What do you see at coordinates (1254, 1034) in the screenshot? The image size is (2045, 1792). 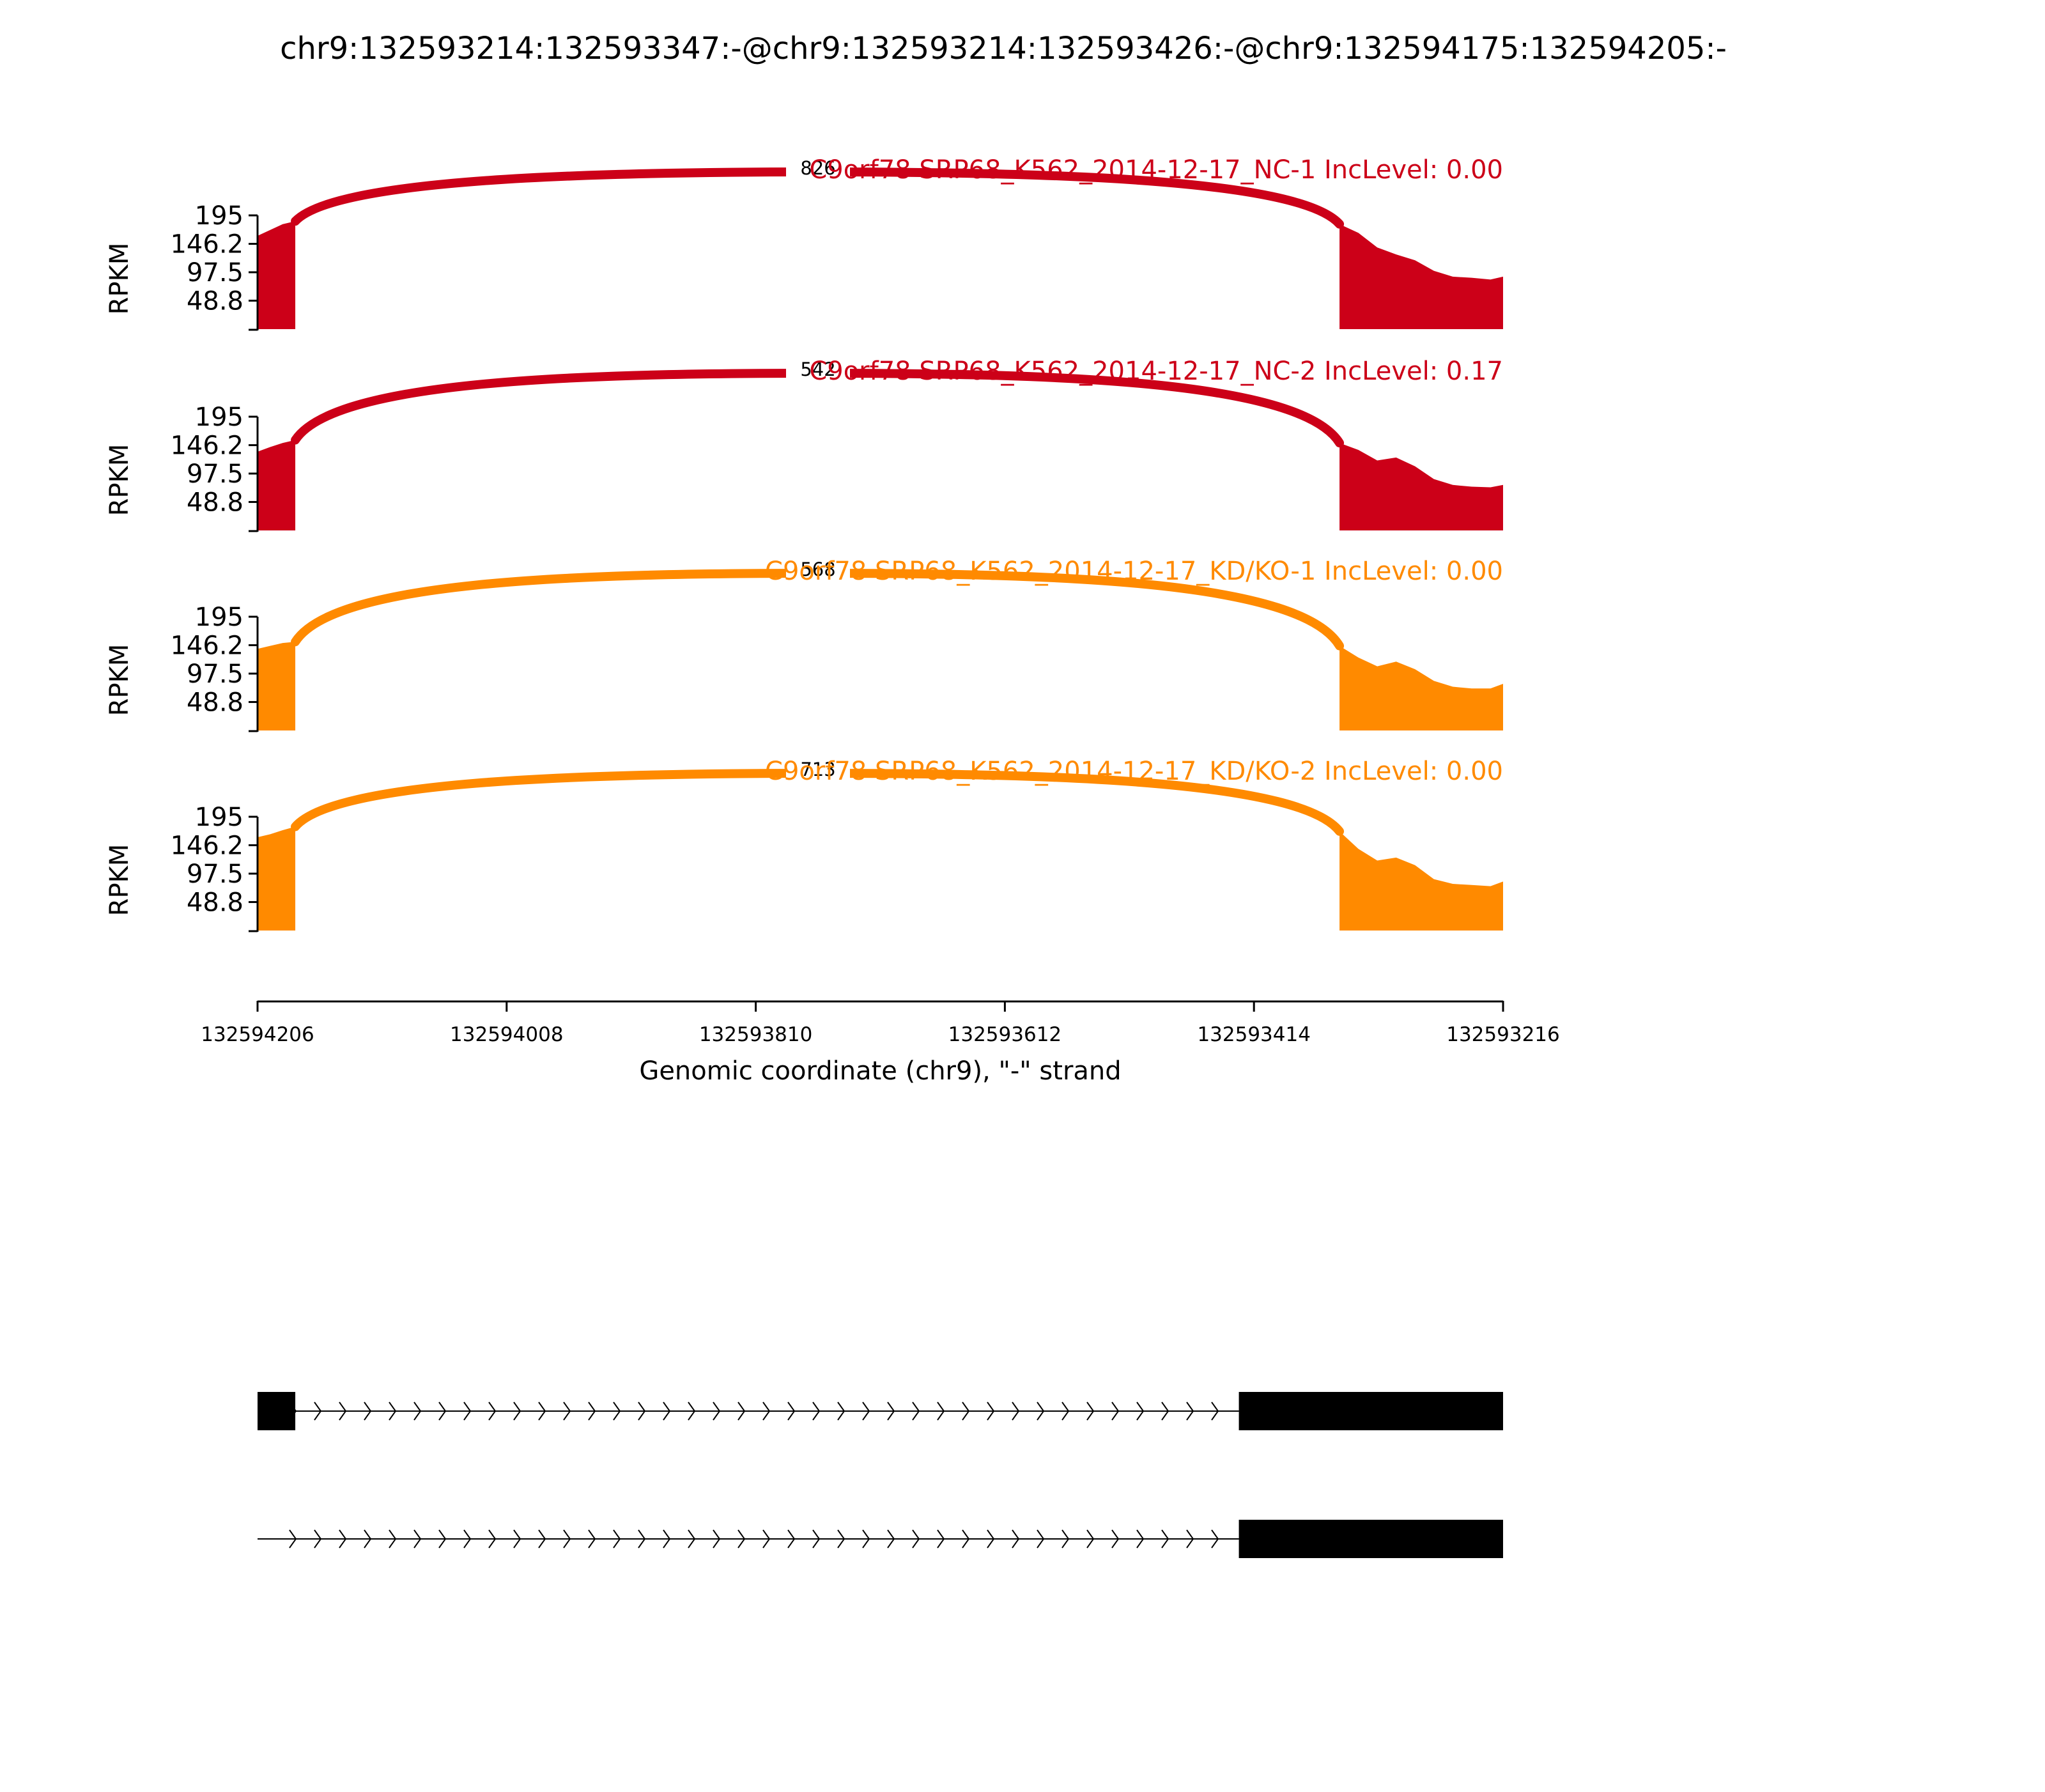 I see `x-tick-label: 132593414` at bounding box center [1254, 1034].